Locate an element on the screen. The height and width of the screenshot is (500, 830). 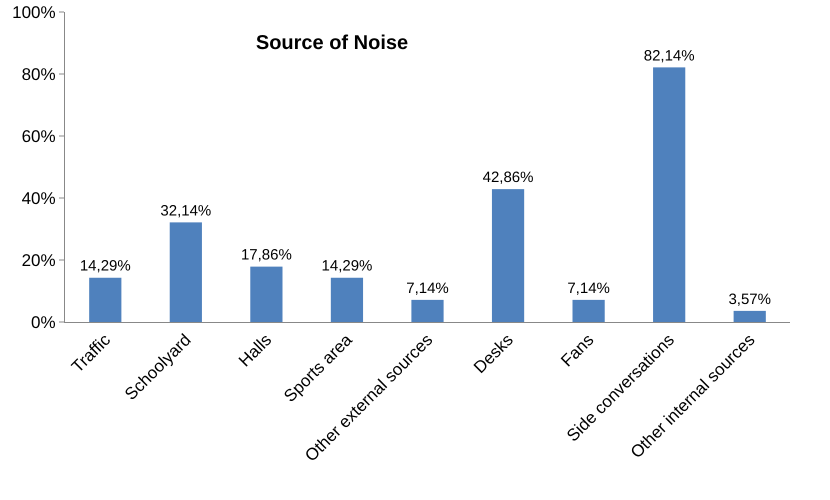
text: Source of Noise is located at coordinates (332, 43).